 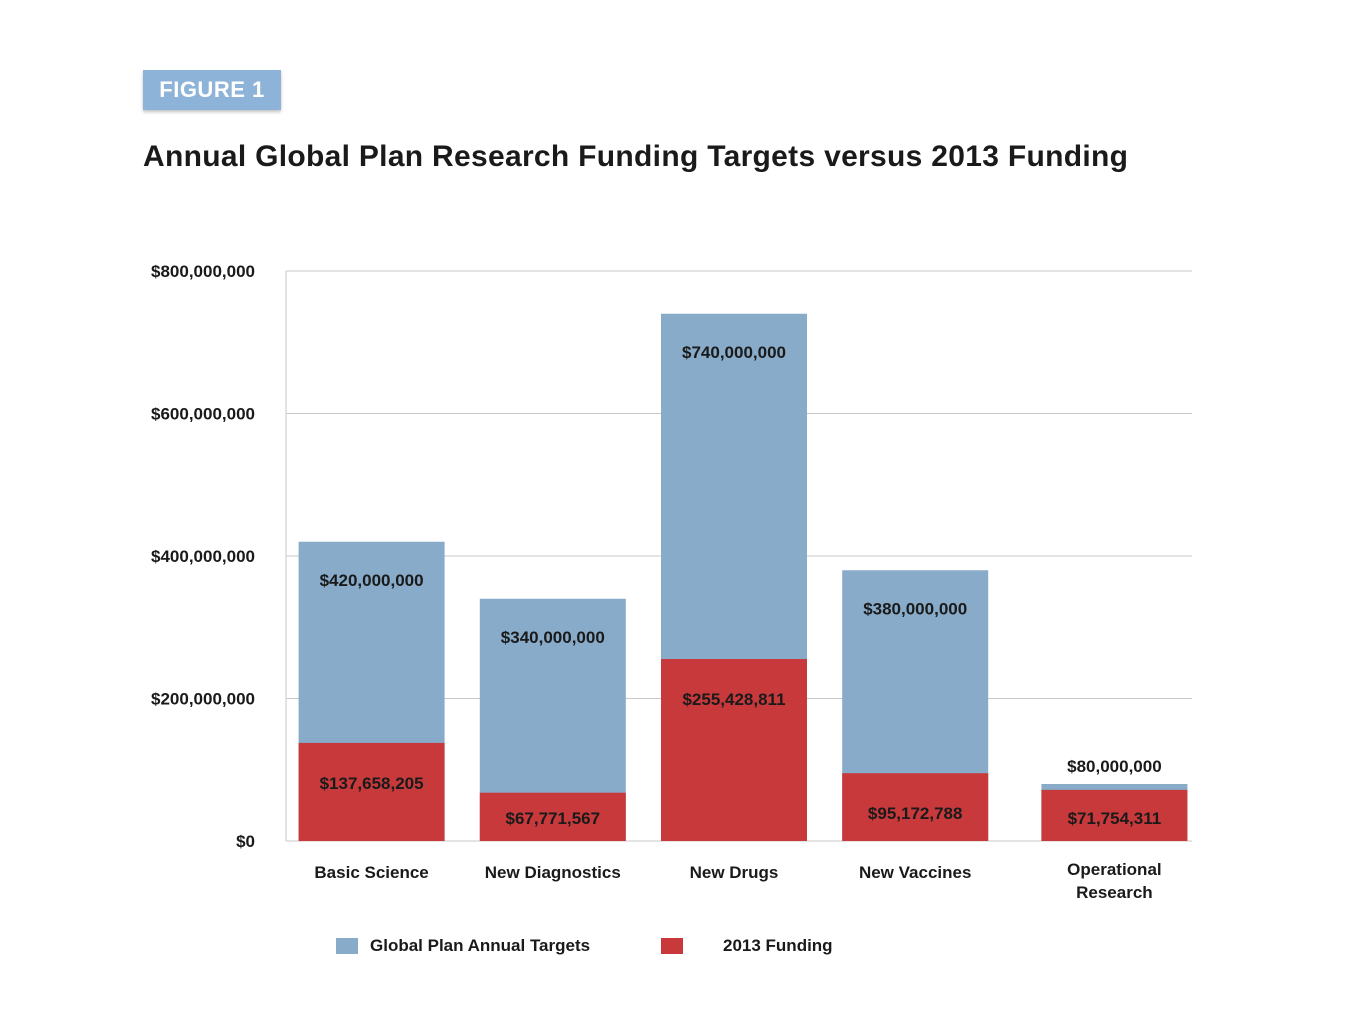 What do you see at coordinates (553, 637) in the screenshot?
I see `data-label-target: $340,000,000` at bounding box center [553, 637].